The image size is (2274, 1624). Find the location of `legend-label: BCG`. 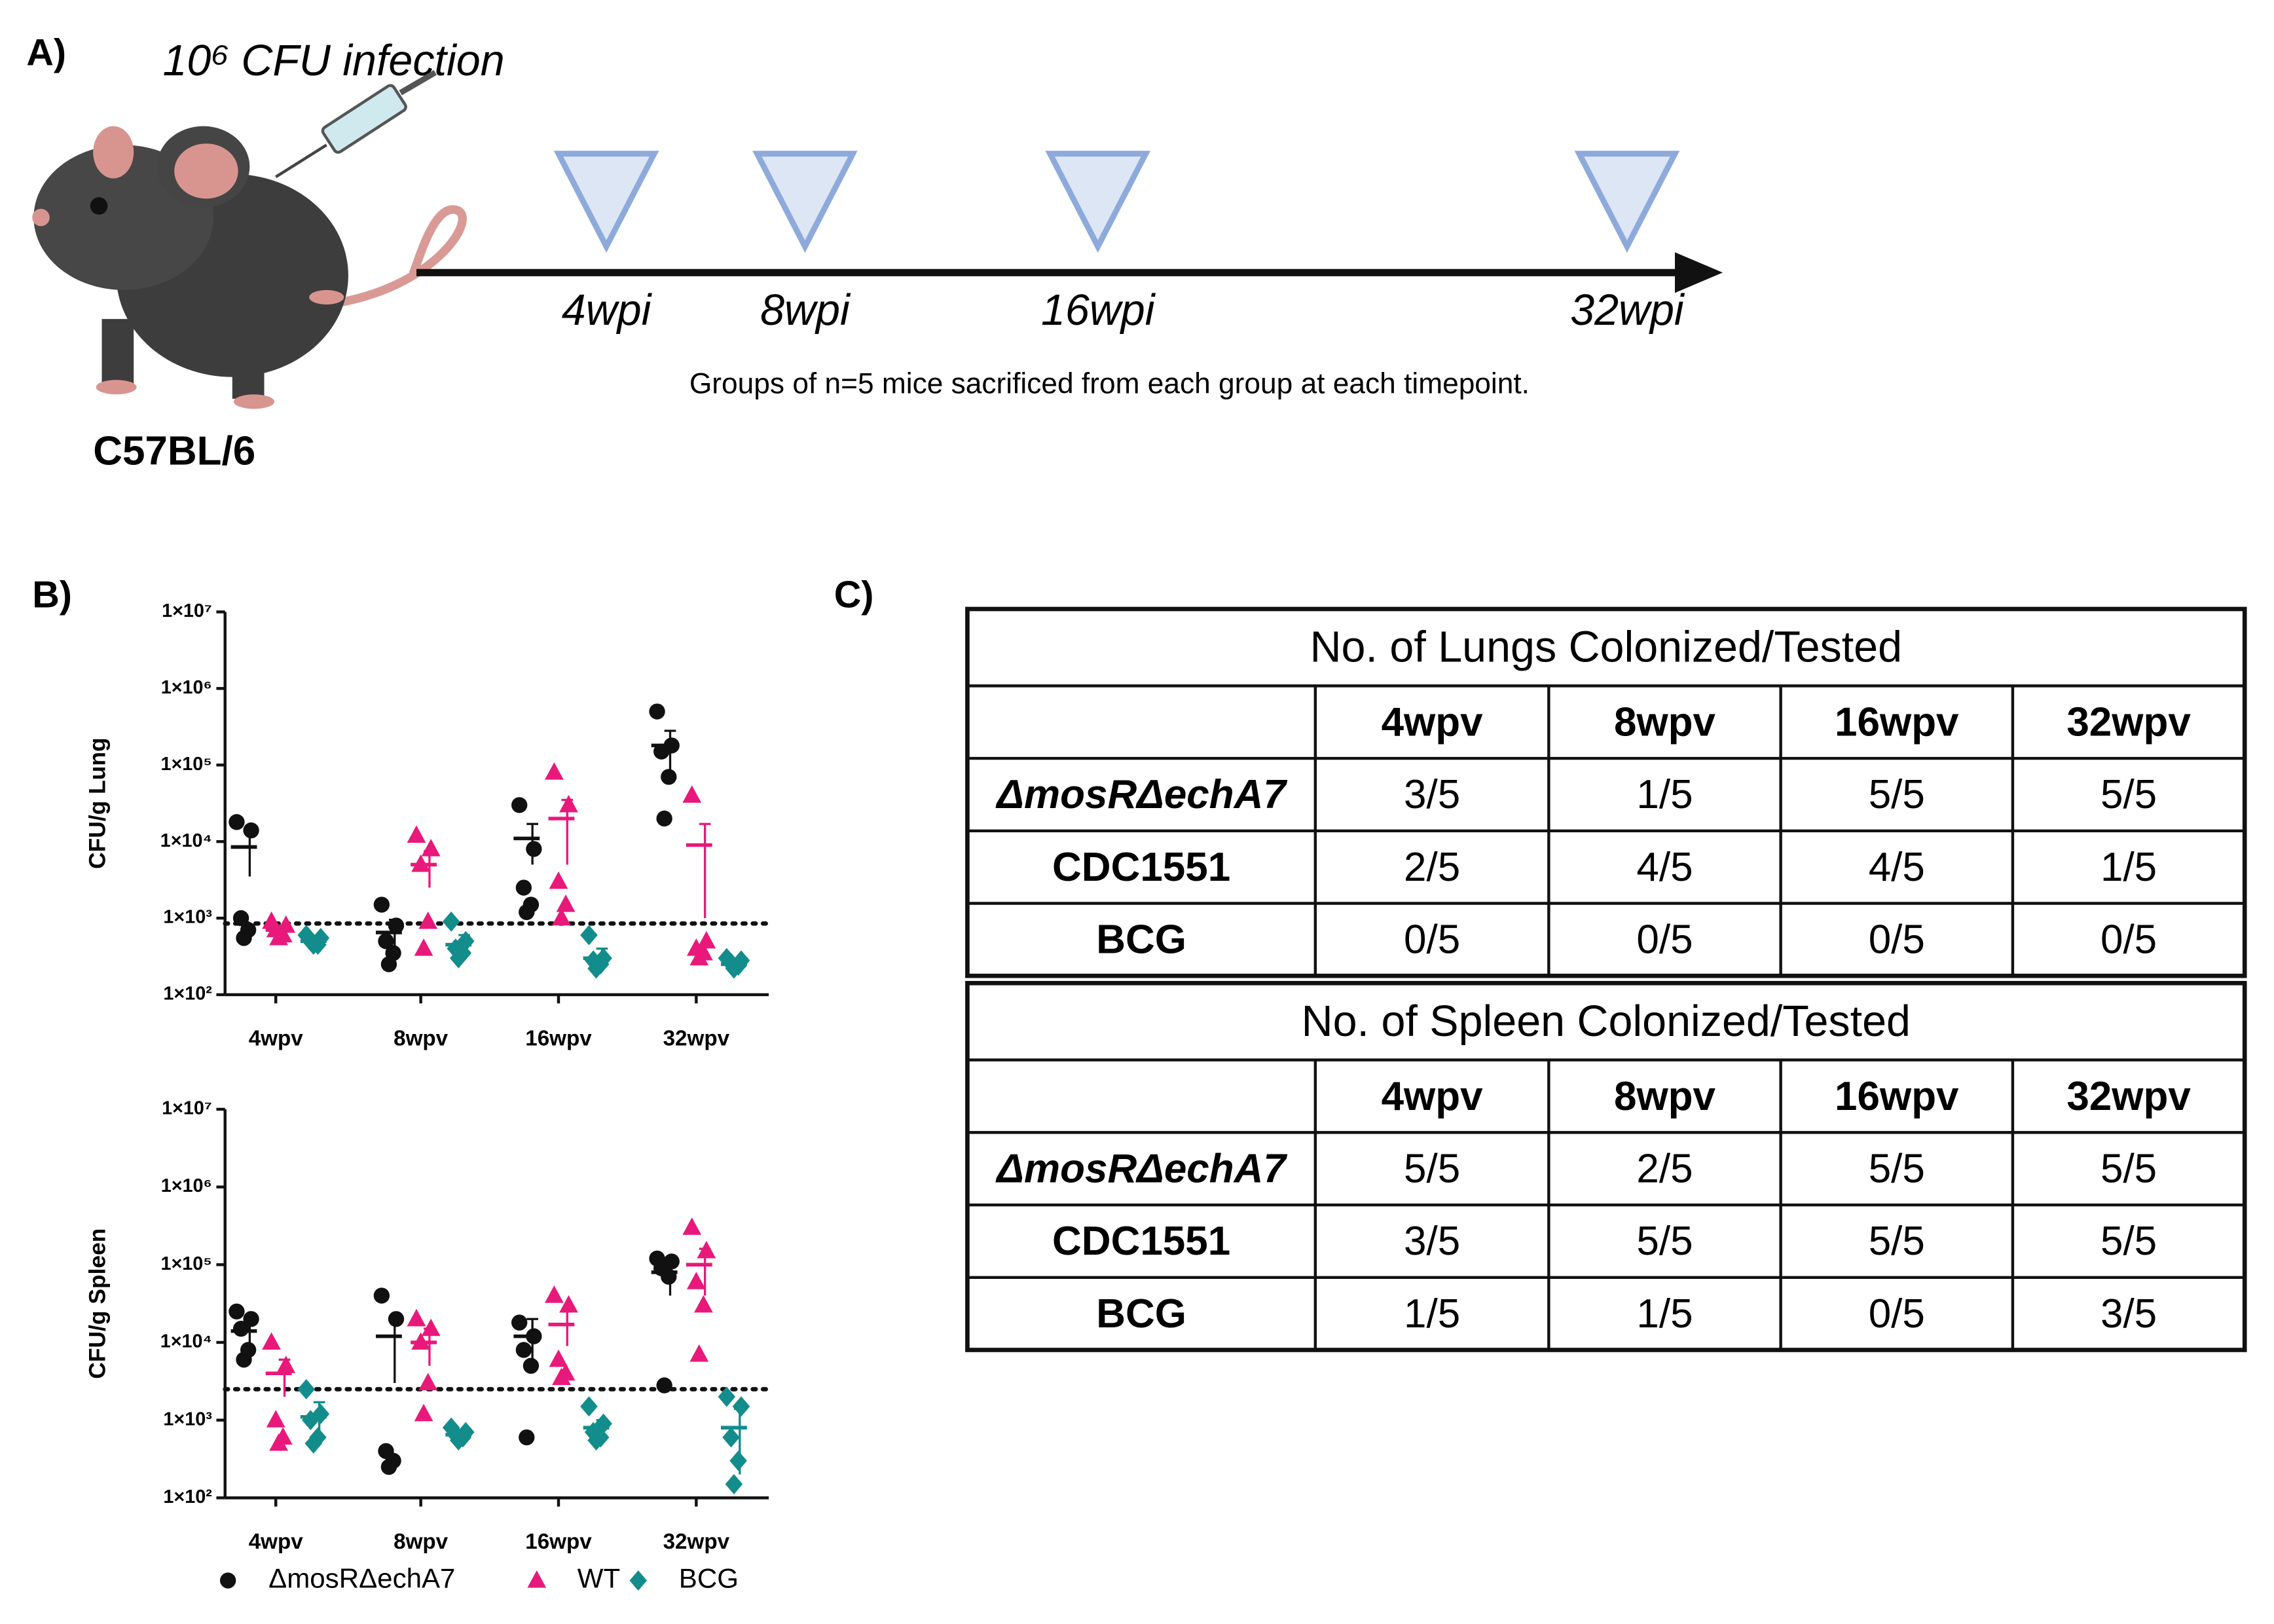

legend-label: BCG is located at coordinates (709, 1578).